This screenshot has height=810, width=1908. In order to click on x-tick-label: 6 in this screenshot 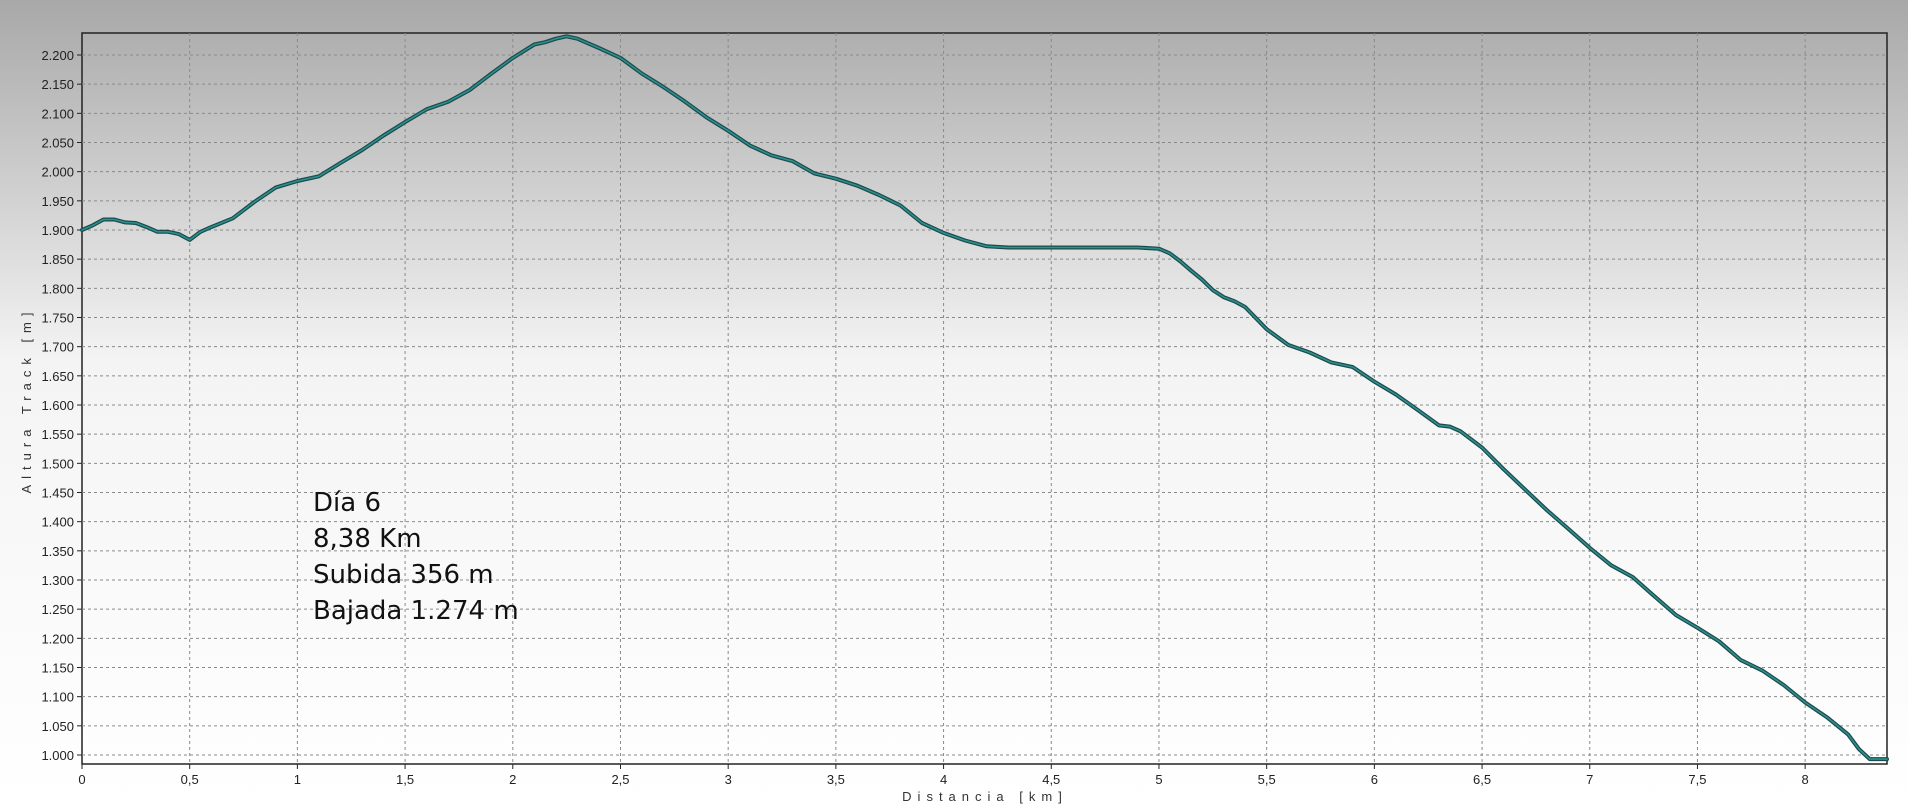, I will do `click(1374, 779)`.